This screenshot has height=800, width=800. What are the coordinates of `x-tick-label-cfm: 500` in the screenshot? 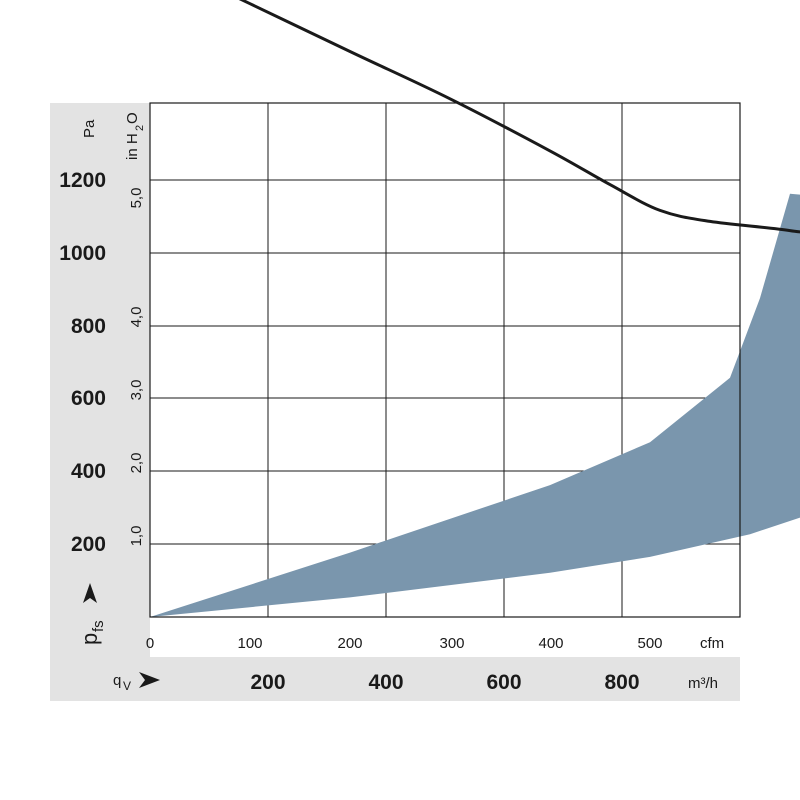 It's located at (649, 643).